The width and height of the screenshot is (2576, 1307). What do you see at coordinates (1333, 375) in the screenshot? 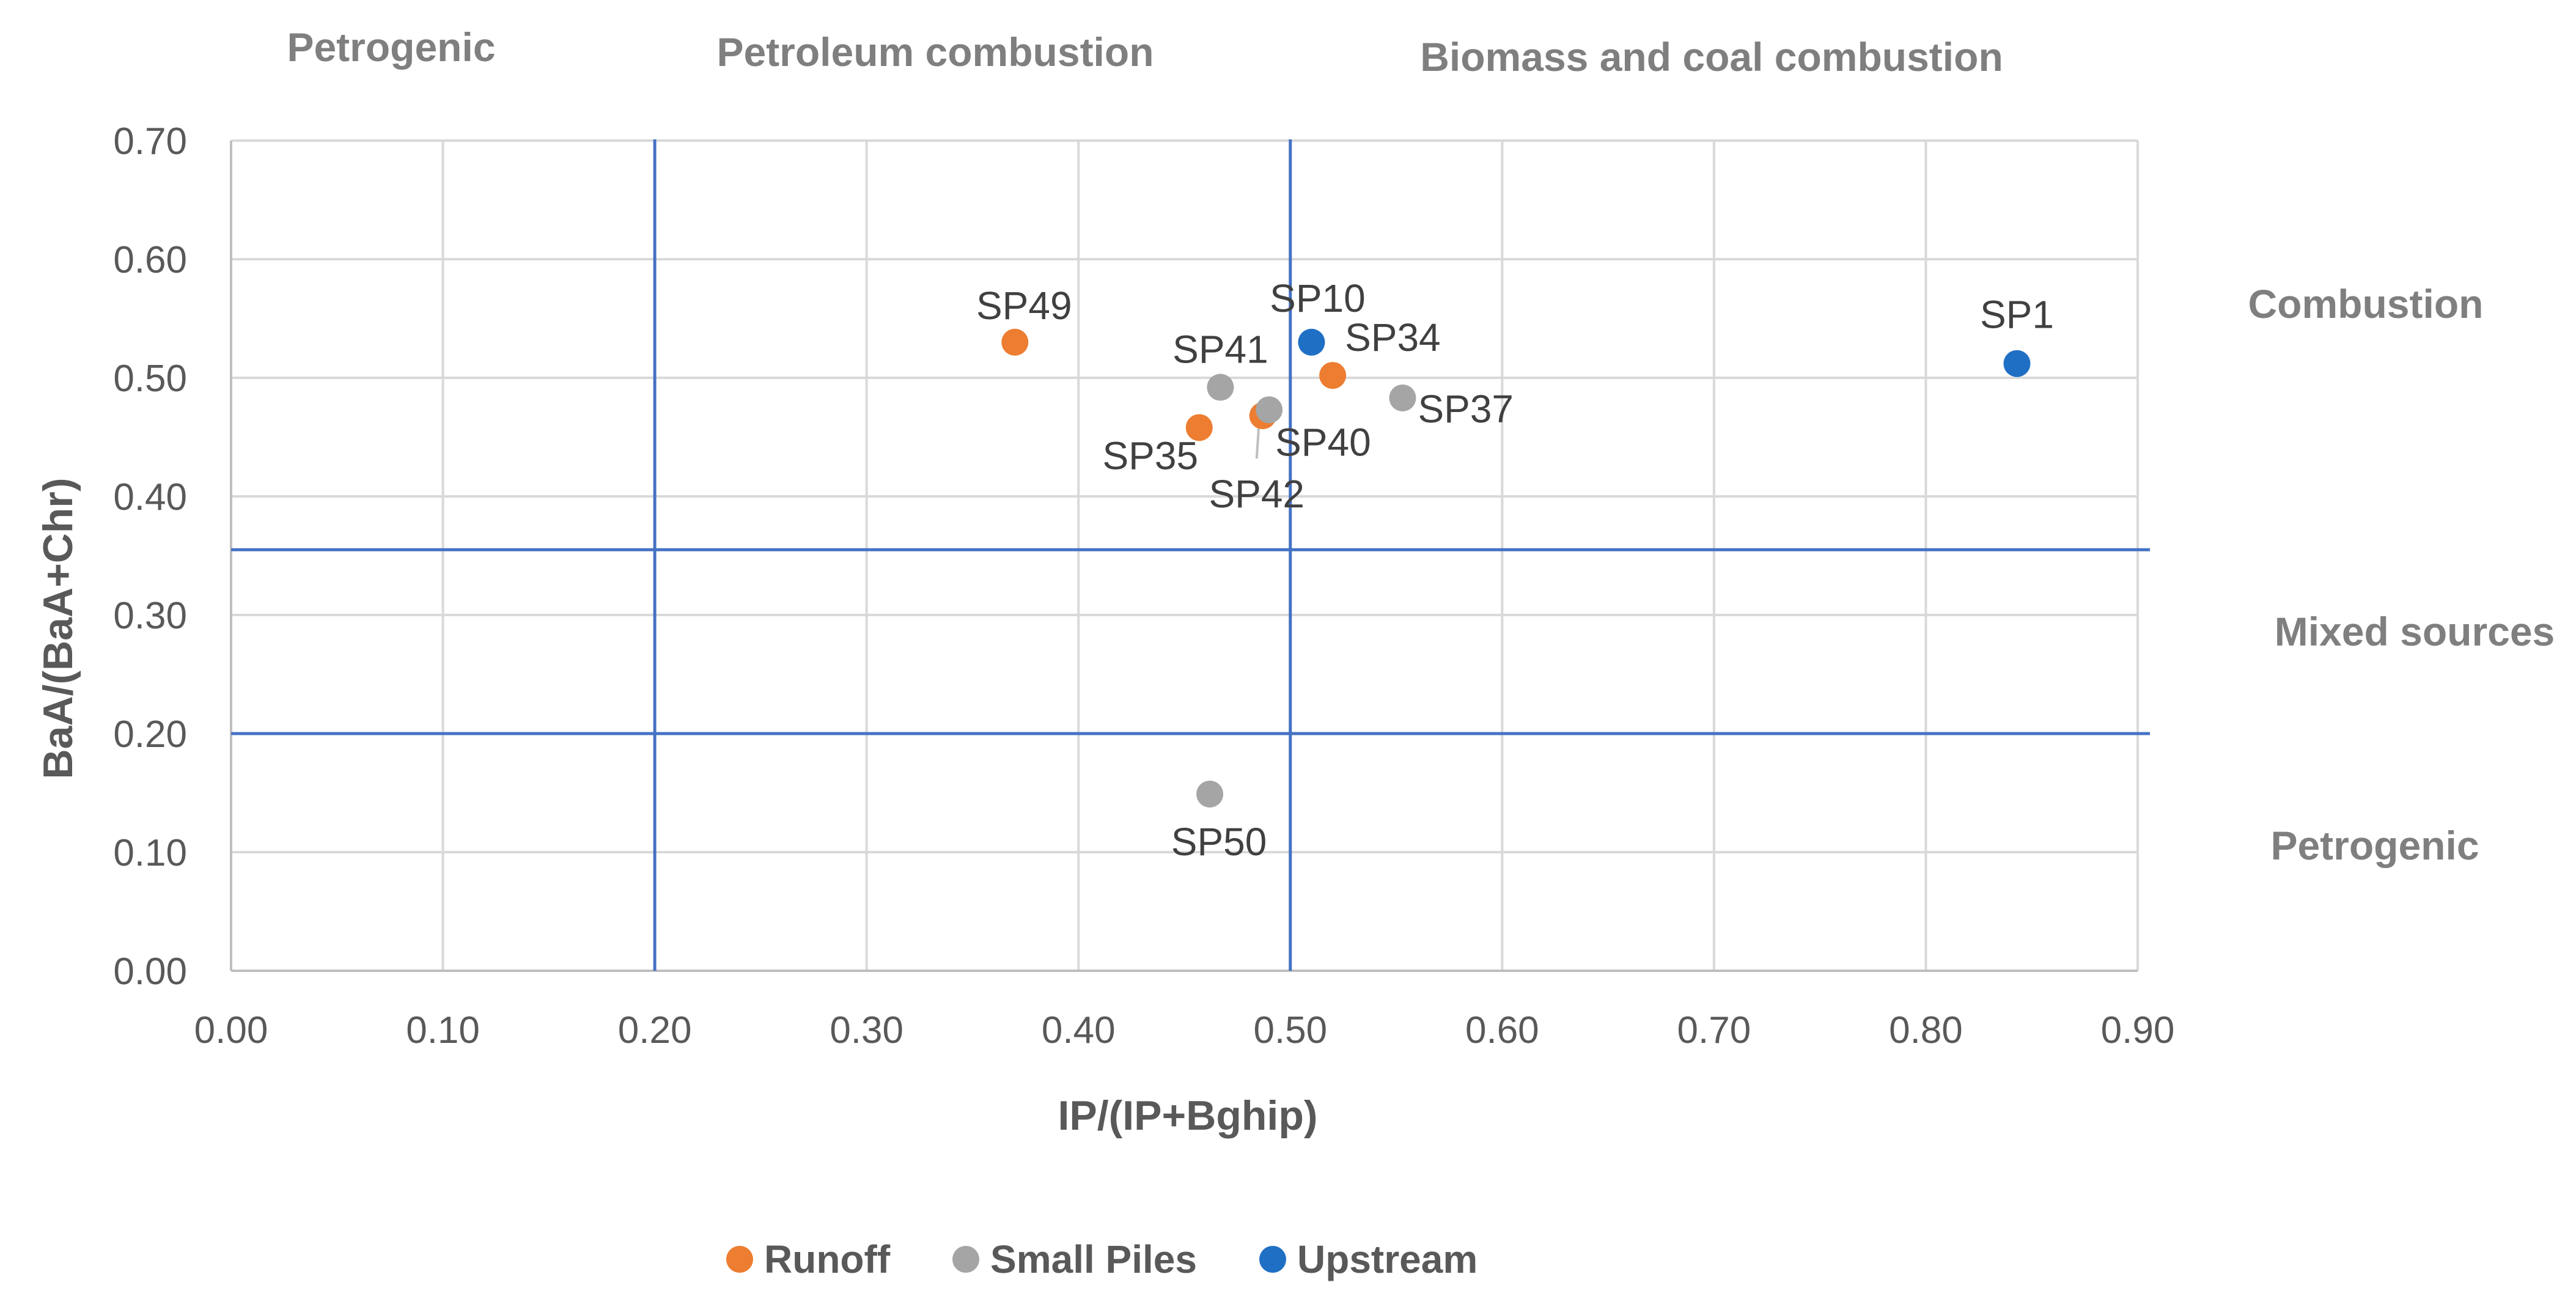
I see `data-point-sp34` at bounding box center [1333, 375].